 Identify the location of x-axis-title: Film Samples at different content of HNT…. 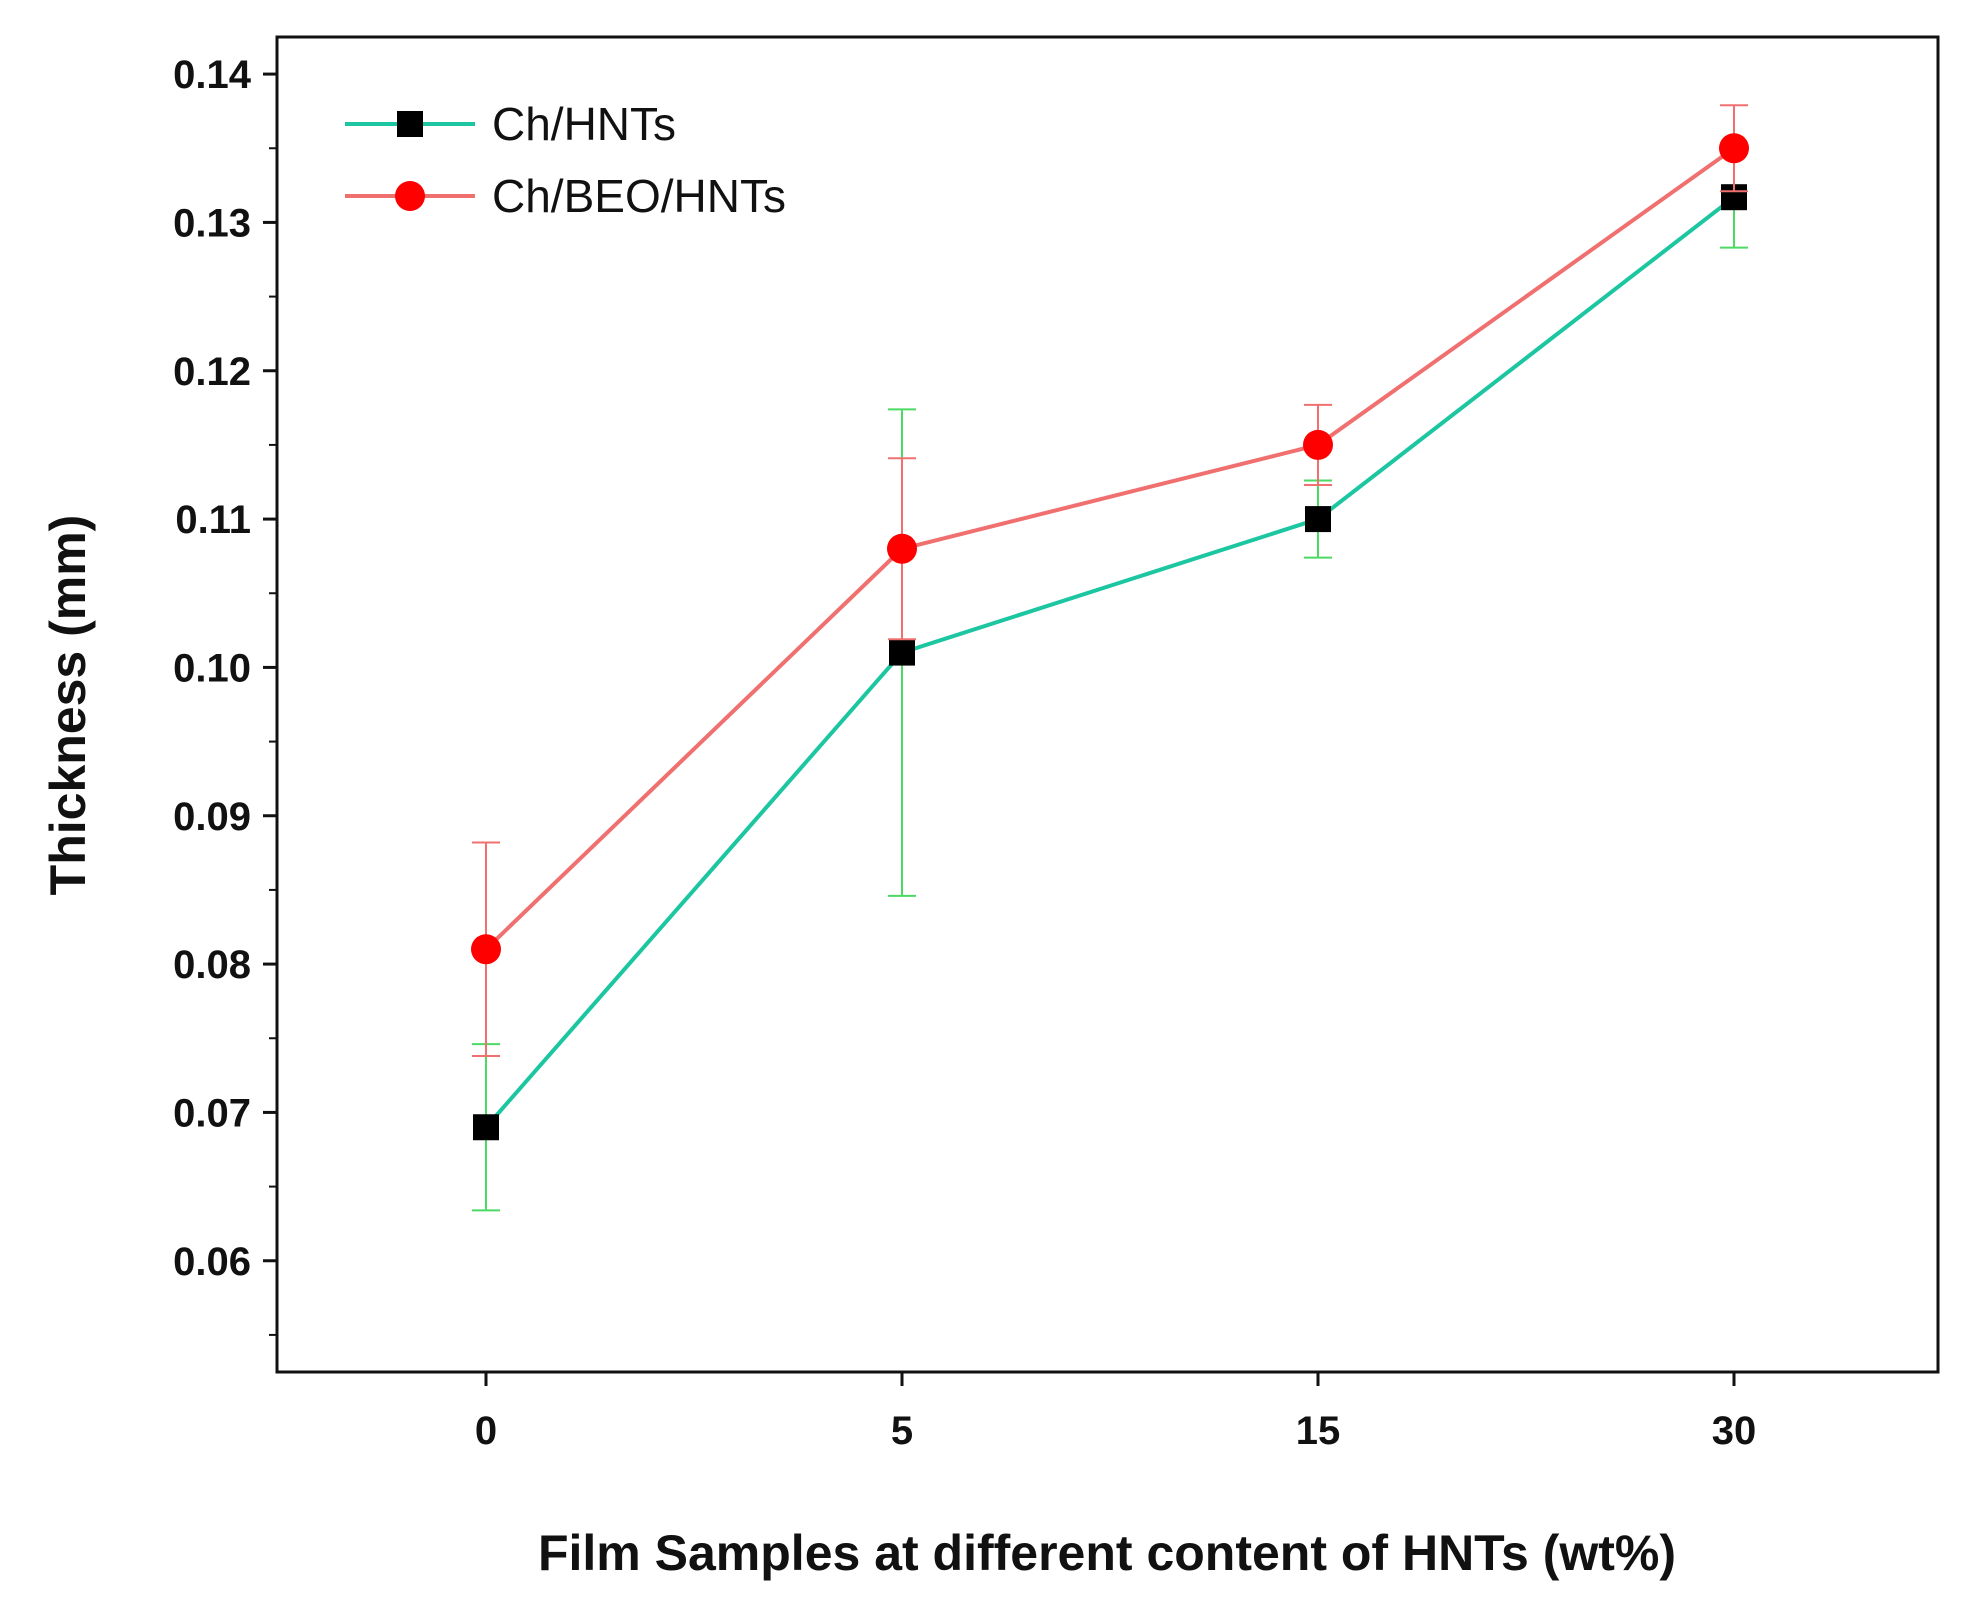
(1107, 1553).